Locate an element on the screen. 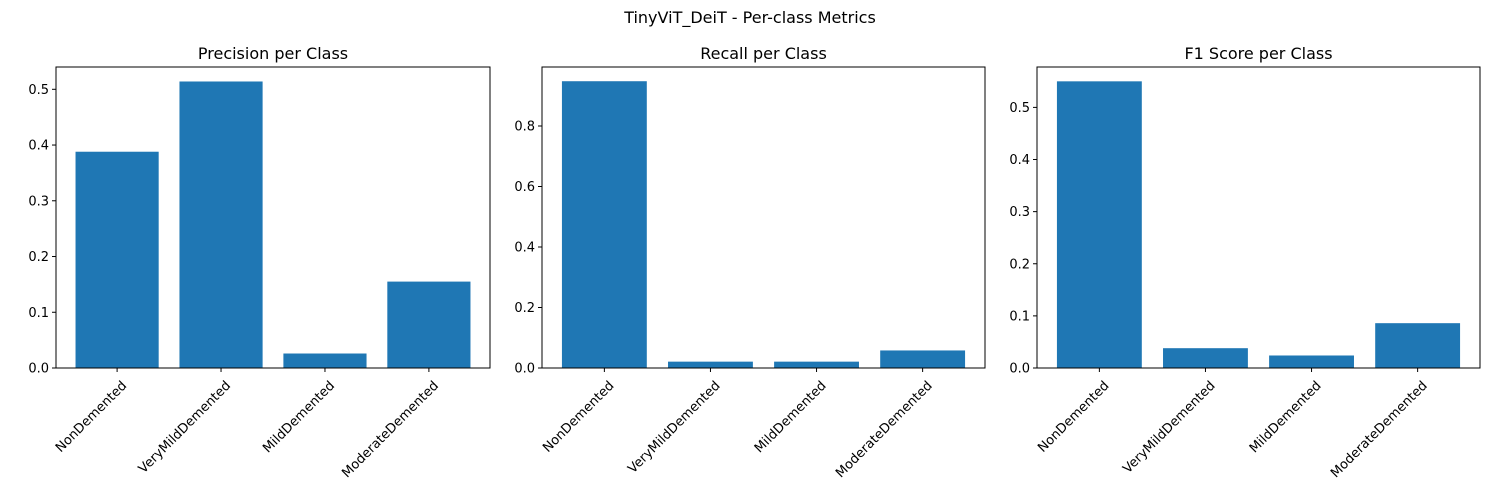 The image size is (1500, 500). recall-bar-moderatedemented is located at coordinates (923, 359).